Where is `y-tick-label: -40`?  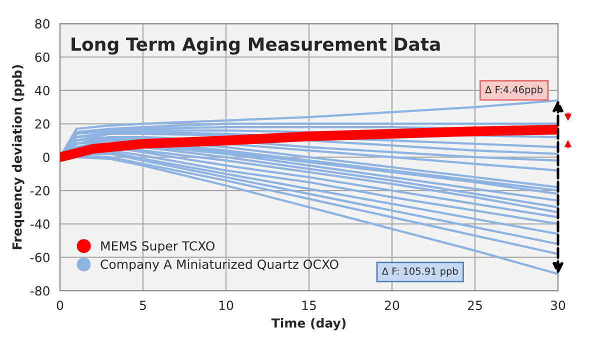
y-tick-label: -40 is located at coordinates (40, 224).